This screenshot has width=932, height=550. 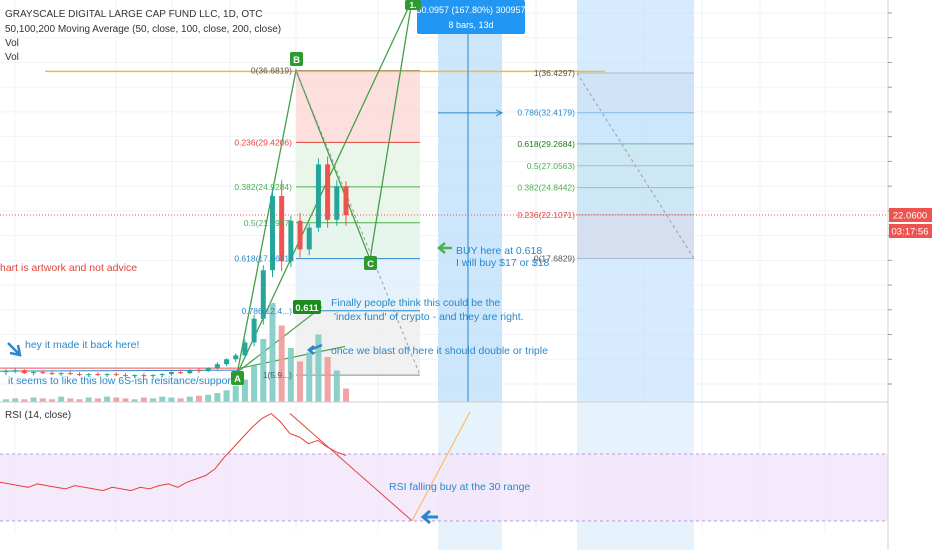 I want to click on last-price-text: 22.0600, so click(x=910, y=216).